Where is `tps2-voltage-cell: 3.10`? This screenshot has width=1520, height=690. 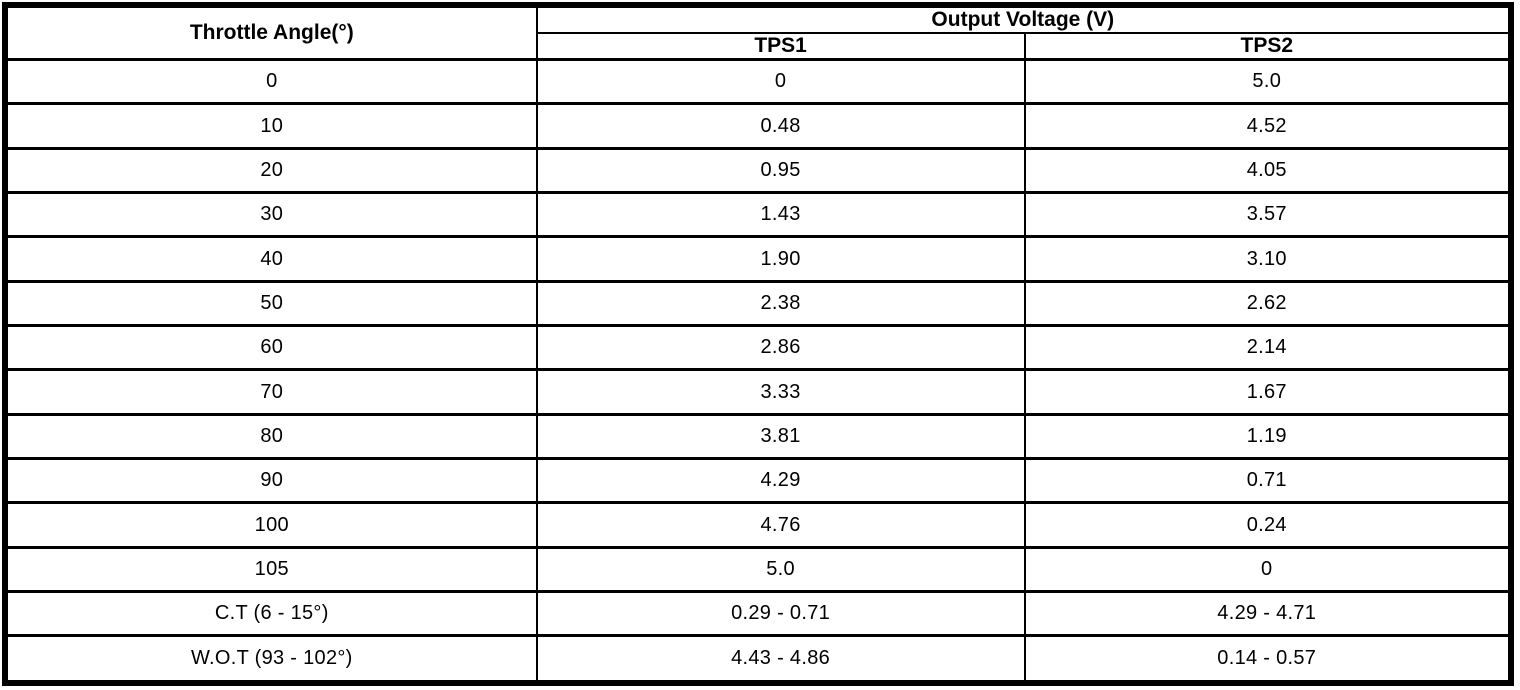 tps2-voltage-cell: 3.10 is located at coordinates (1268, 259).